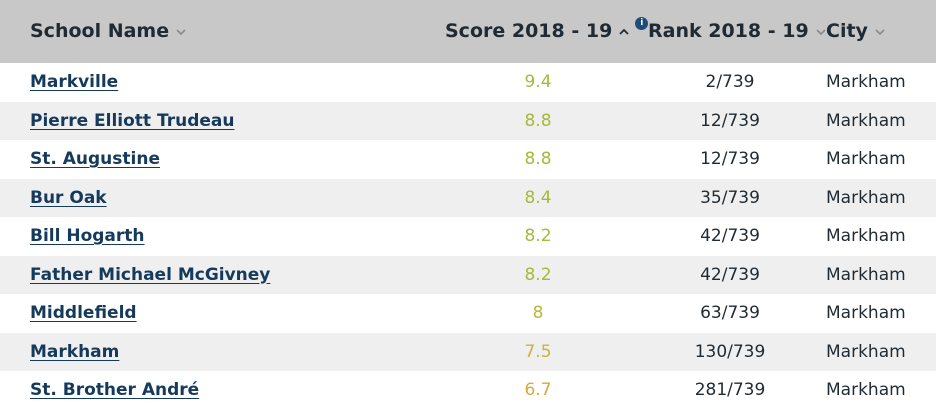  What do you see at coordinates (847, 31) in the screenshot?
I see `city-header-label: City` at bounding box center [847, 31].